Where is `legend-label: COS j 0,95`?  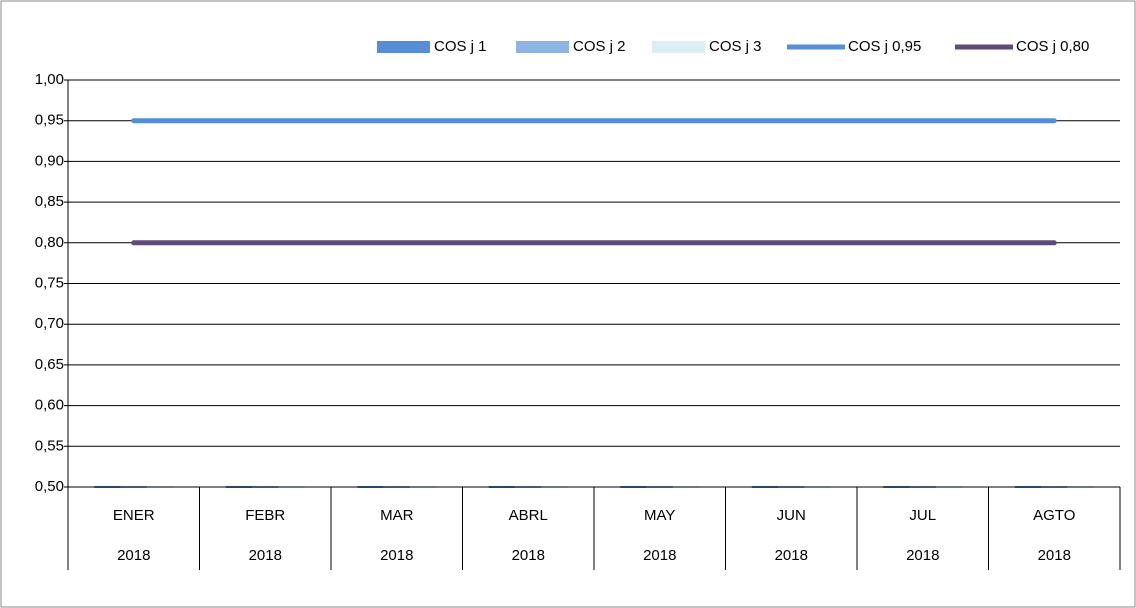 legend-label: COS j 0,95 is located at coordinates (884, 46).